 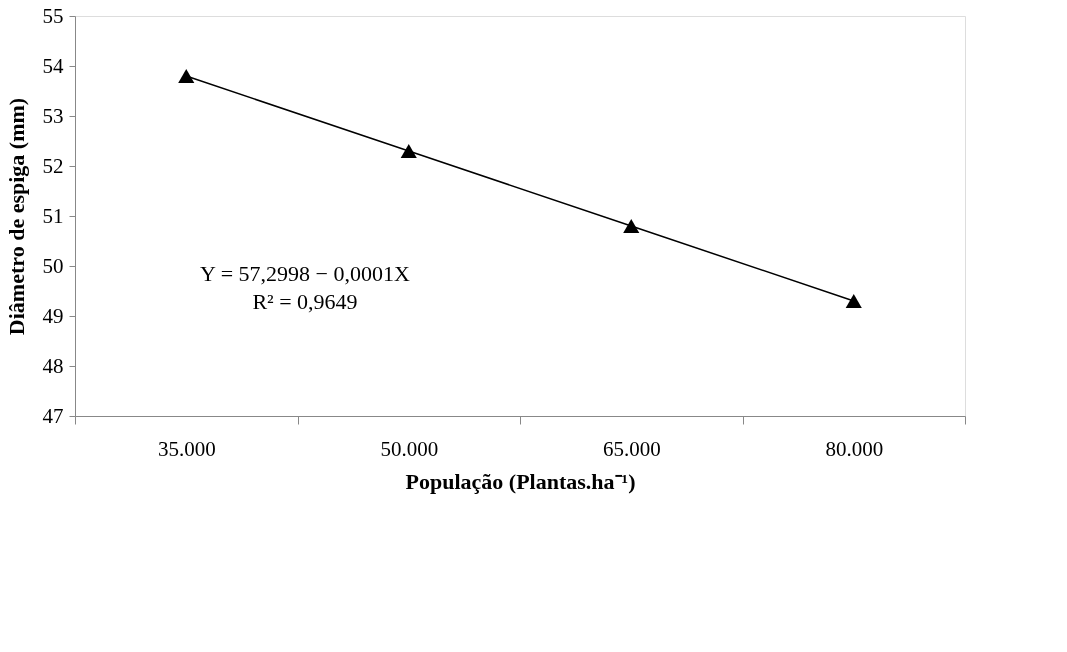 I want to click on y-tick-label: 54, so click(x=53, y=65).